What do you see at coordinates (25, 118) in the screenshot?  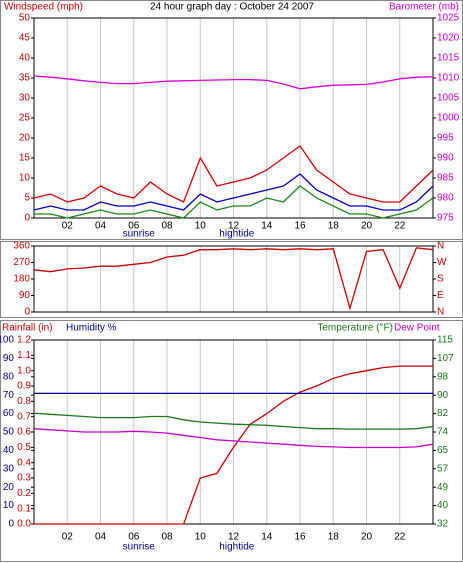 I see `y-tick-label: 25` at bounding box center [25, 118].